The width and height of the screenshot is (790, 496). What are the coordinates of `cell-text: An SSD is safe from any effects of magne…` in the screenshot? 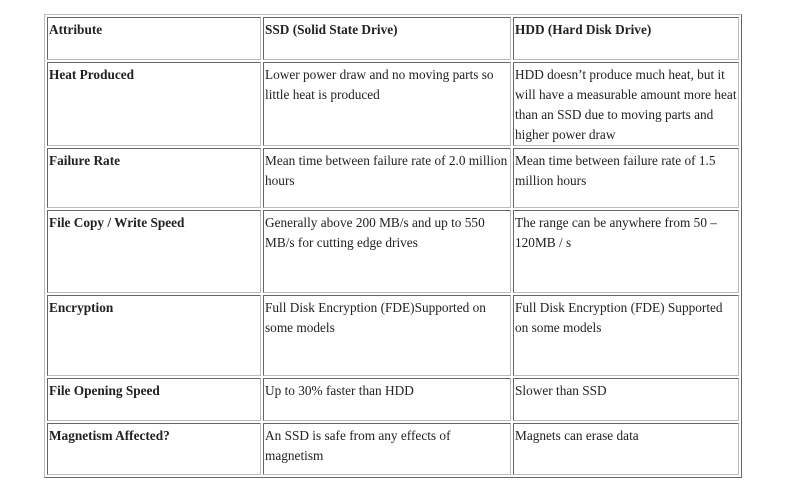 It's located at (358, 445).